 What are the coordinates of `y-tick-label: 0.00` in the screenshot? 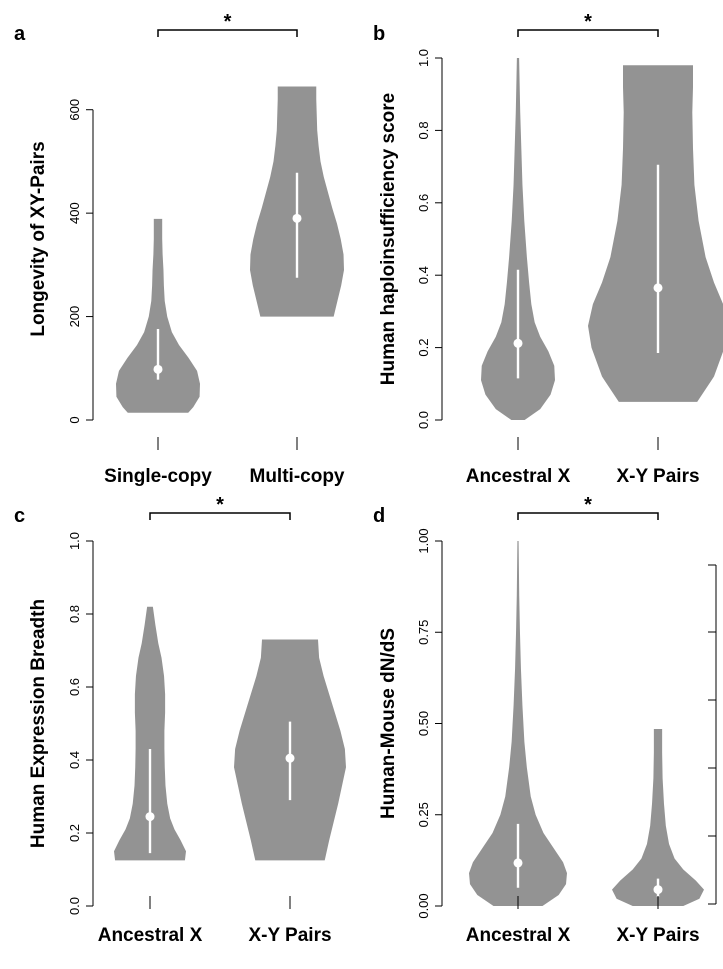 It's located at (423, 905).